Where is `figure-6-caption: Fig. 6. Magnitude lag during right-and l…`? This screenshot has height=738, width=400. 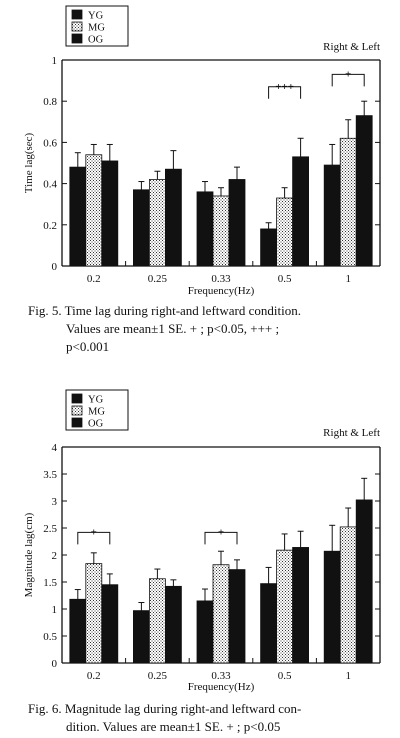
figure-6-caption: Fig. 6. Magnitude lag during right-and l… is located at coordinates (208, 718).